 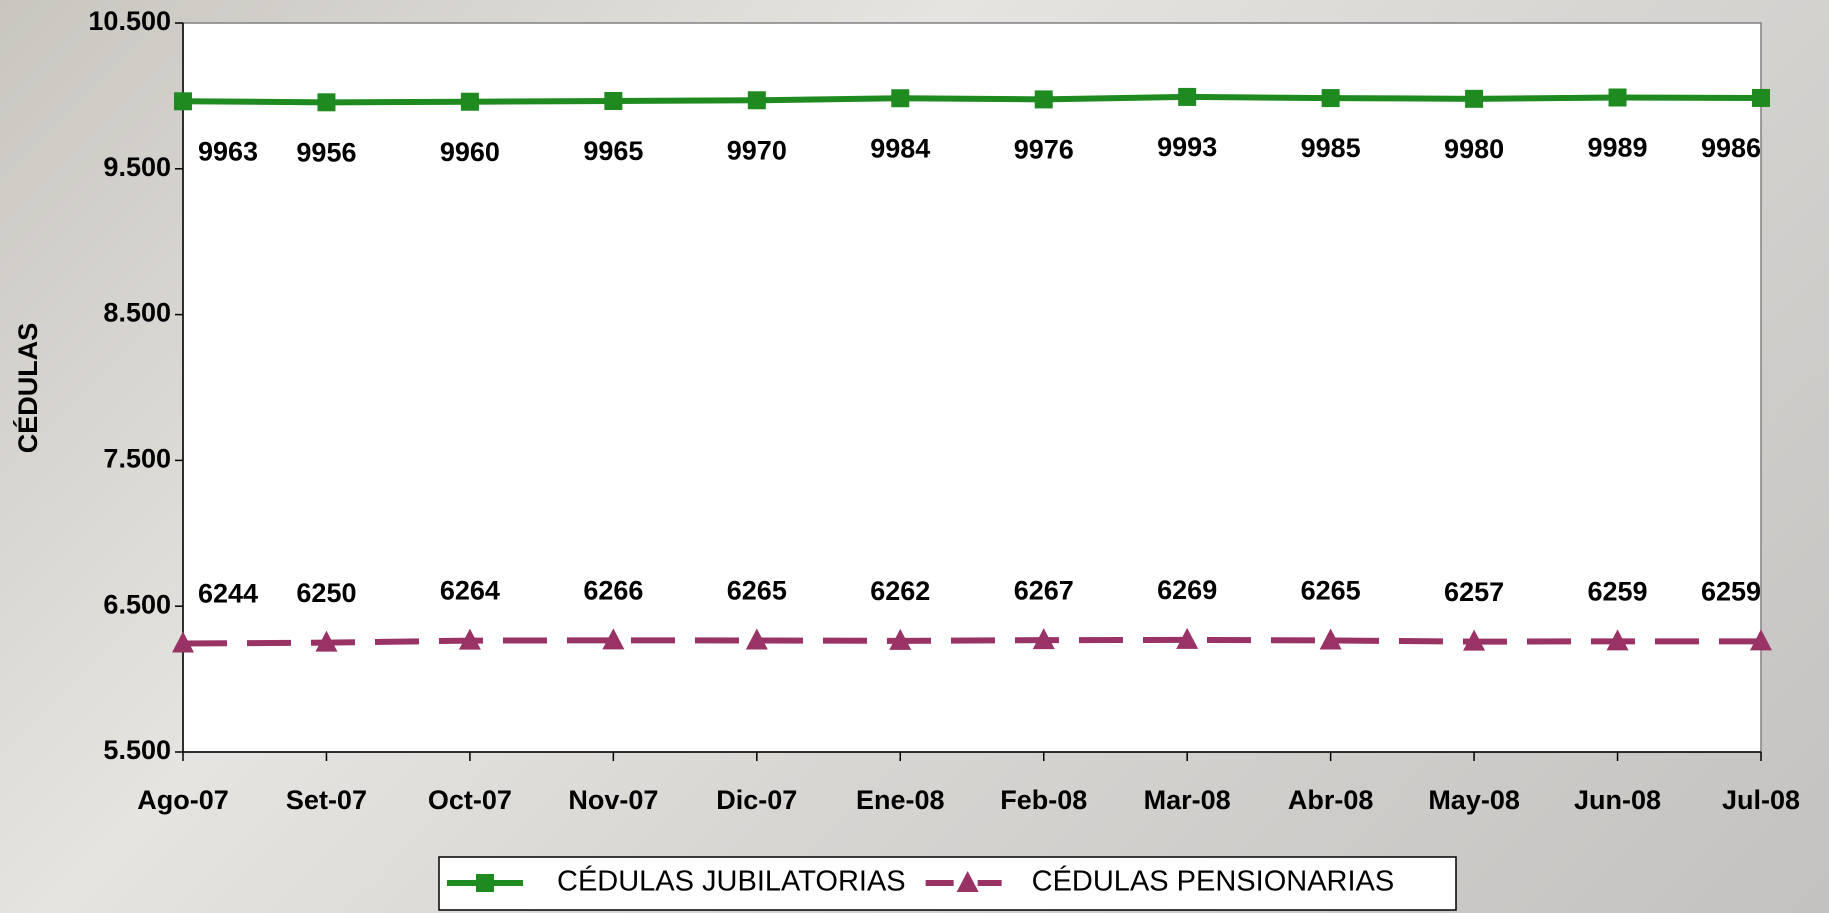 I want to click on data-label: 9993, so click(x=1187, y=147).